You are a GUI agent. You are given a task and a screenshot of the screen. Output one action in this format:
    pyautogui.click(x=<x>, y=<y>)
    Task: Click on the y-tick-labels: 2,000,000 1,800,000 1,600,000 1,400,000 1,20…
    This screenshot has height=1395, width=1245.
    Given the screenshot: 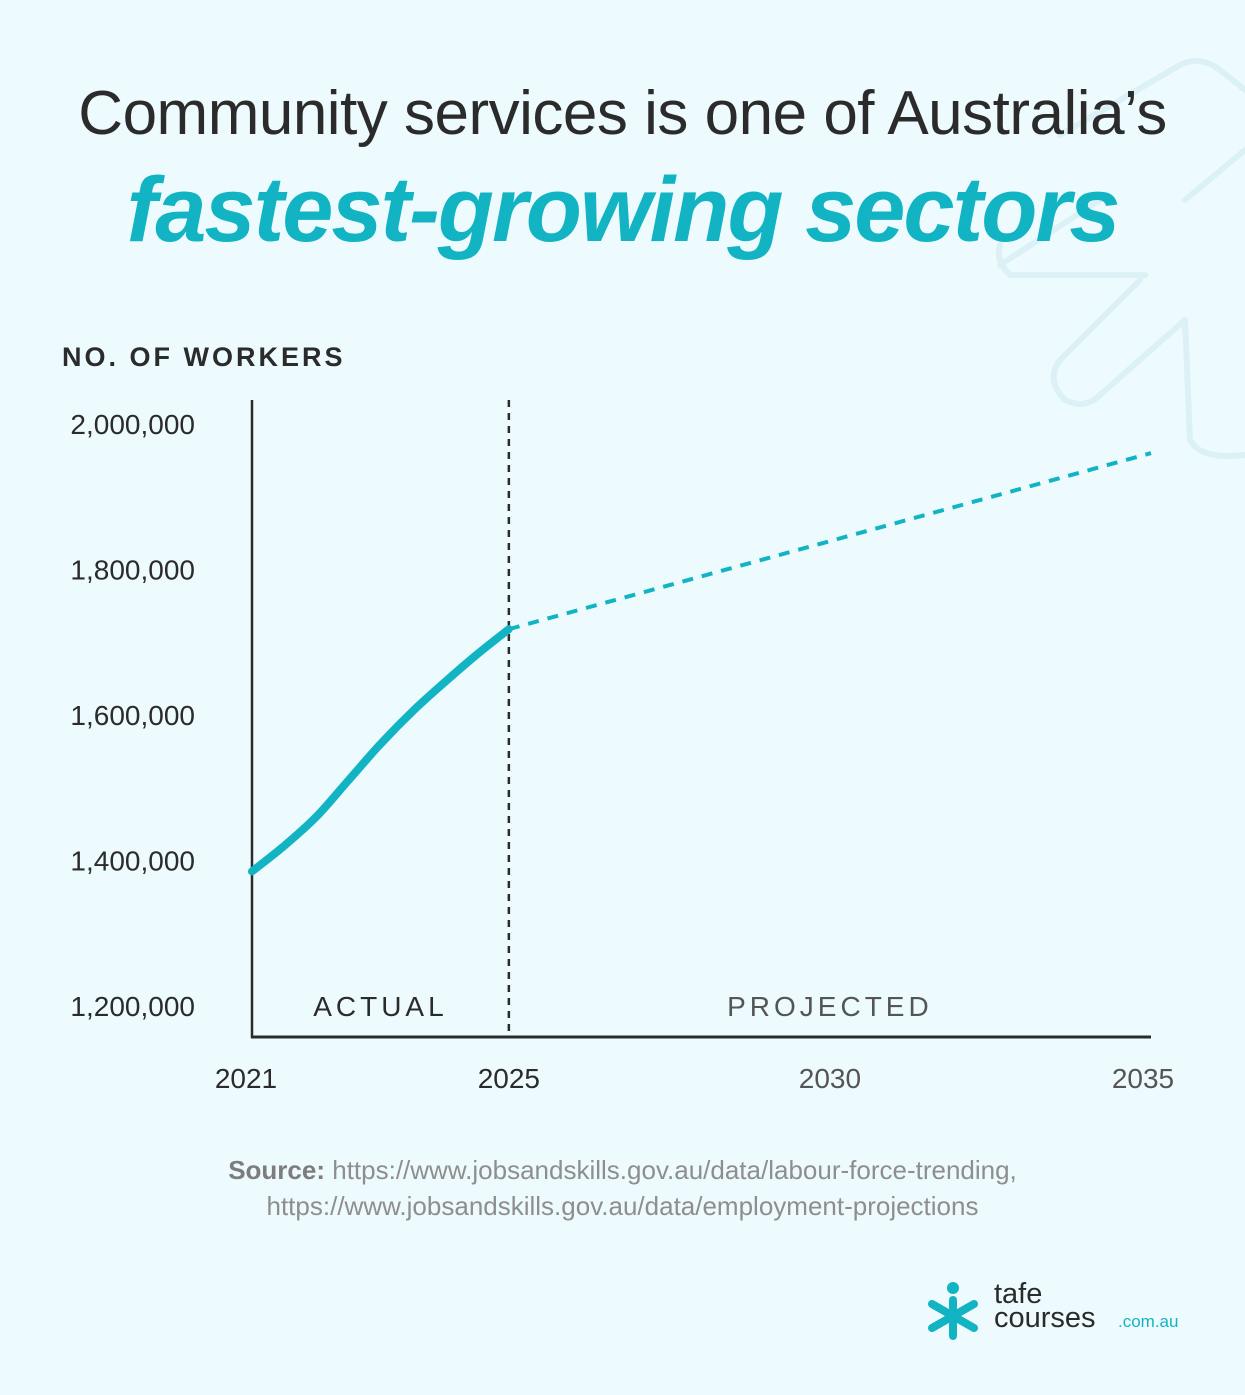 What is the action you would take?
    pyautogui.click(x=132, y=715)
    